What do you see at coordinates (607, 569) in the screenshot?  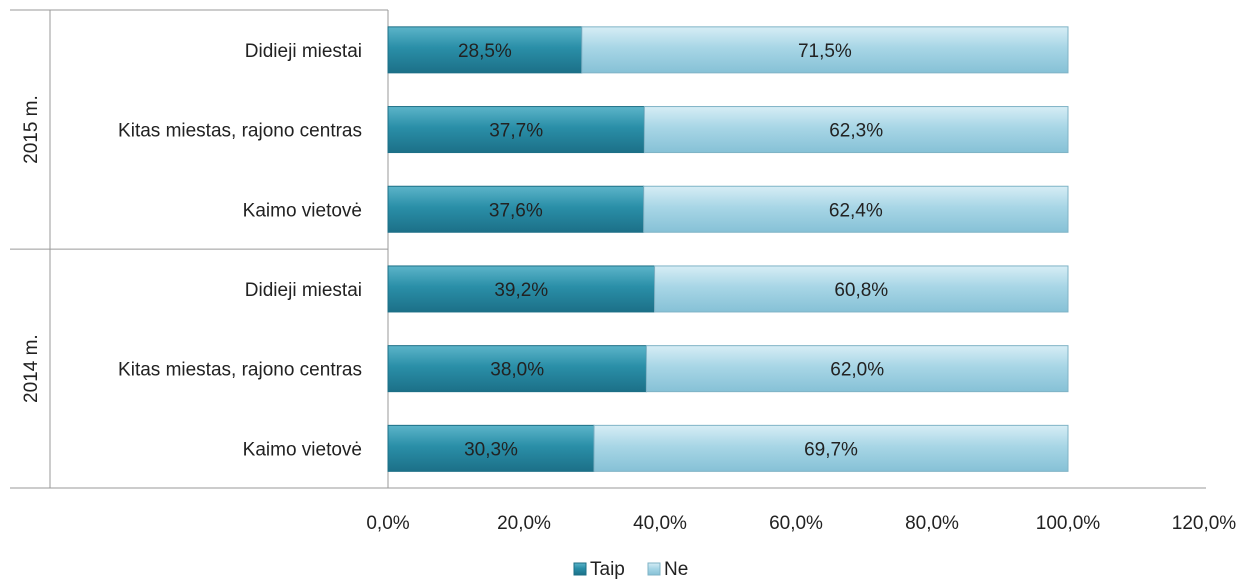 I see `legend-label-taip: Taip` at bounding box center [607, 569].